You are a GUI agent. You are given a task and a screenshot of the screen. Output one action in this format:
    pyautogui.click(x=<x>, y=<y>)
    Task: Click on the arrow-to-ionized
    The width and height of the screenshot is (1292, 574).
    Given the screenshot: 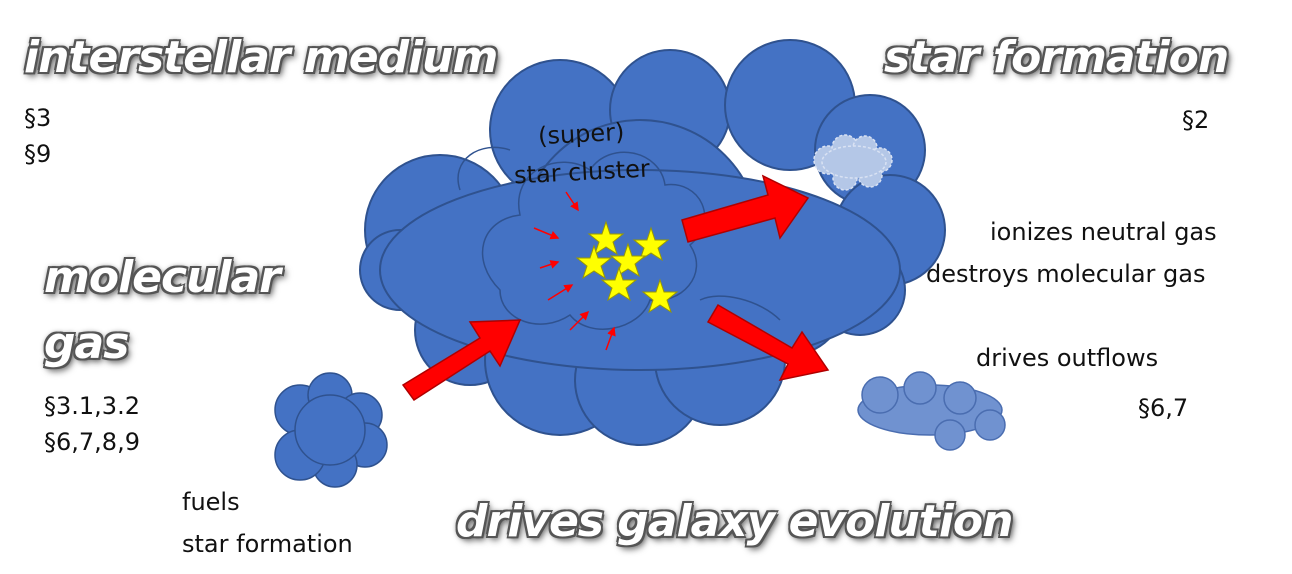 What is the action you would take?
    pyautogui.click(x=745, y=208)
    